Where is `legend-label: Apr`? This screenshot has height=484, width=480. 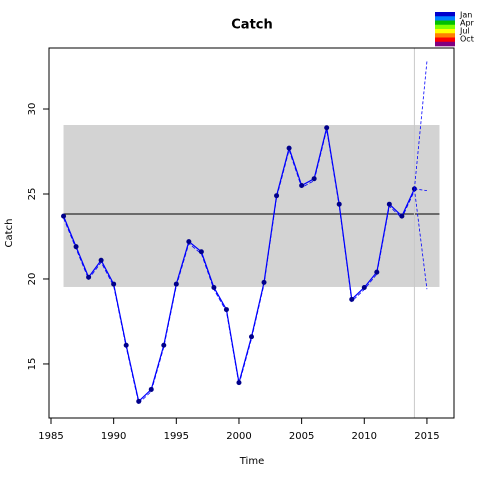 legend-label: Apr is located at coordinates (467, 23).